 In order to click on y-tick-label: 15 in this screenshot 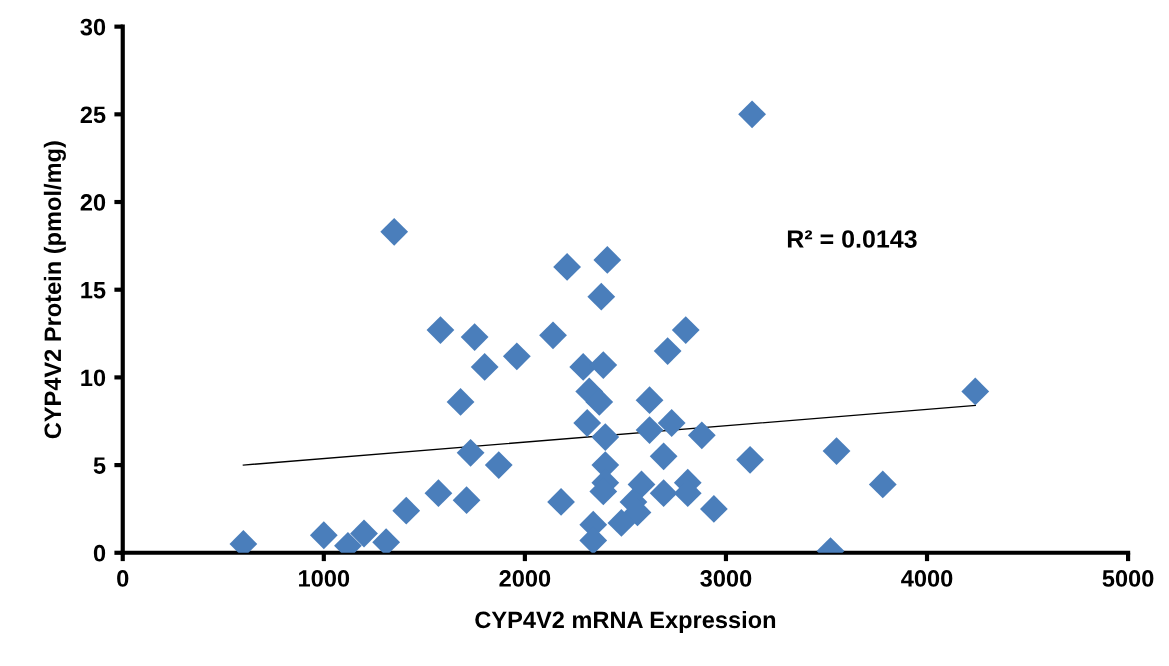, I will do `click(93, 290)`.